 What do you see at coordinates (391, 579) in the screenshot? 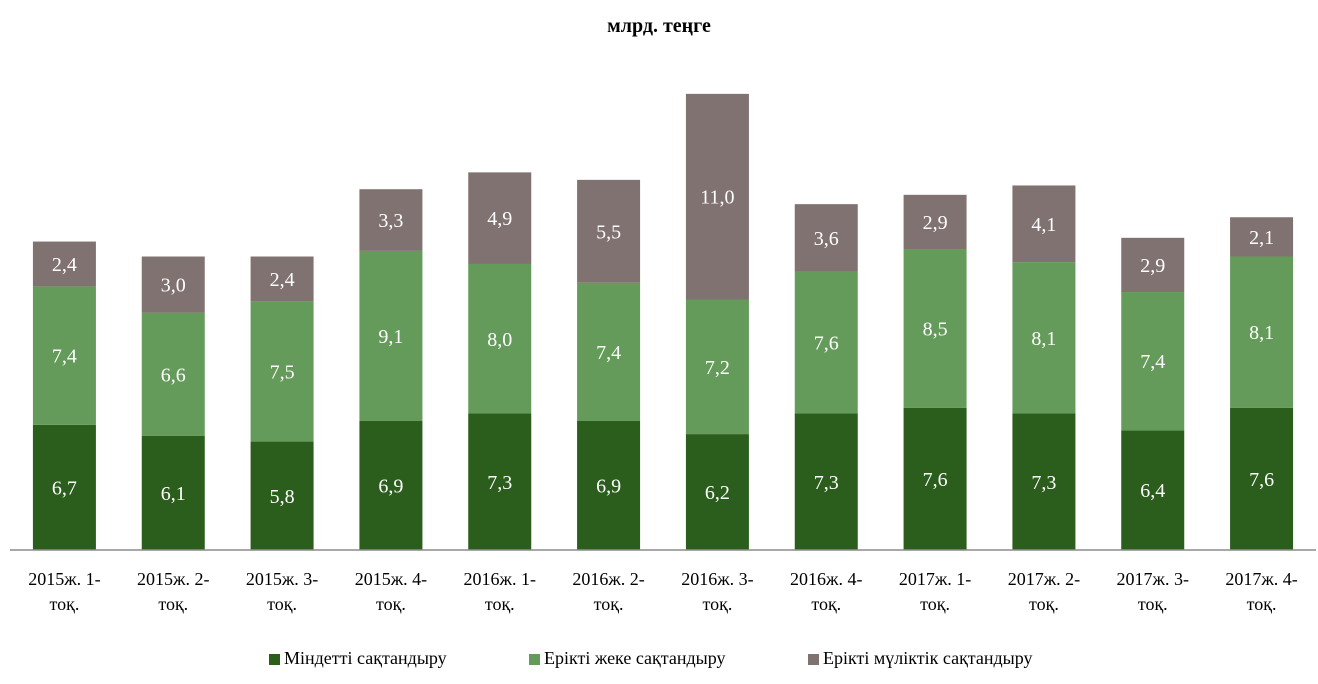
I see `x-tick-label: 2015ж. 4-` at bounding box center [391, 579].